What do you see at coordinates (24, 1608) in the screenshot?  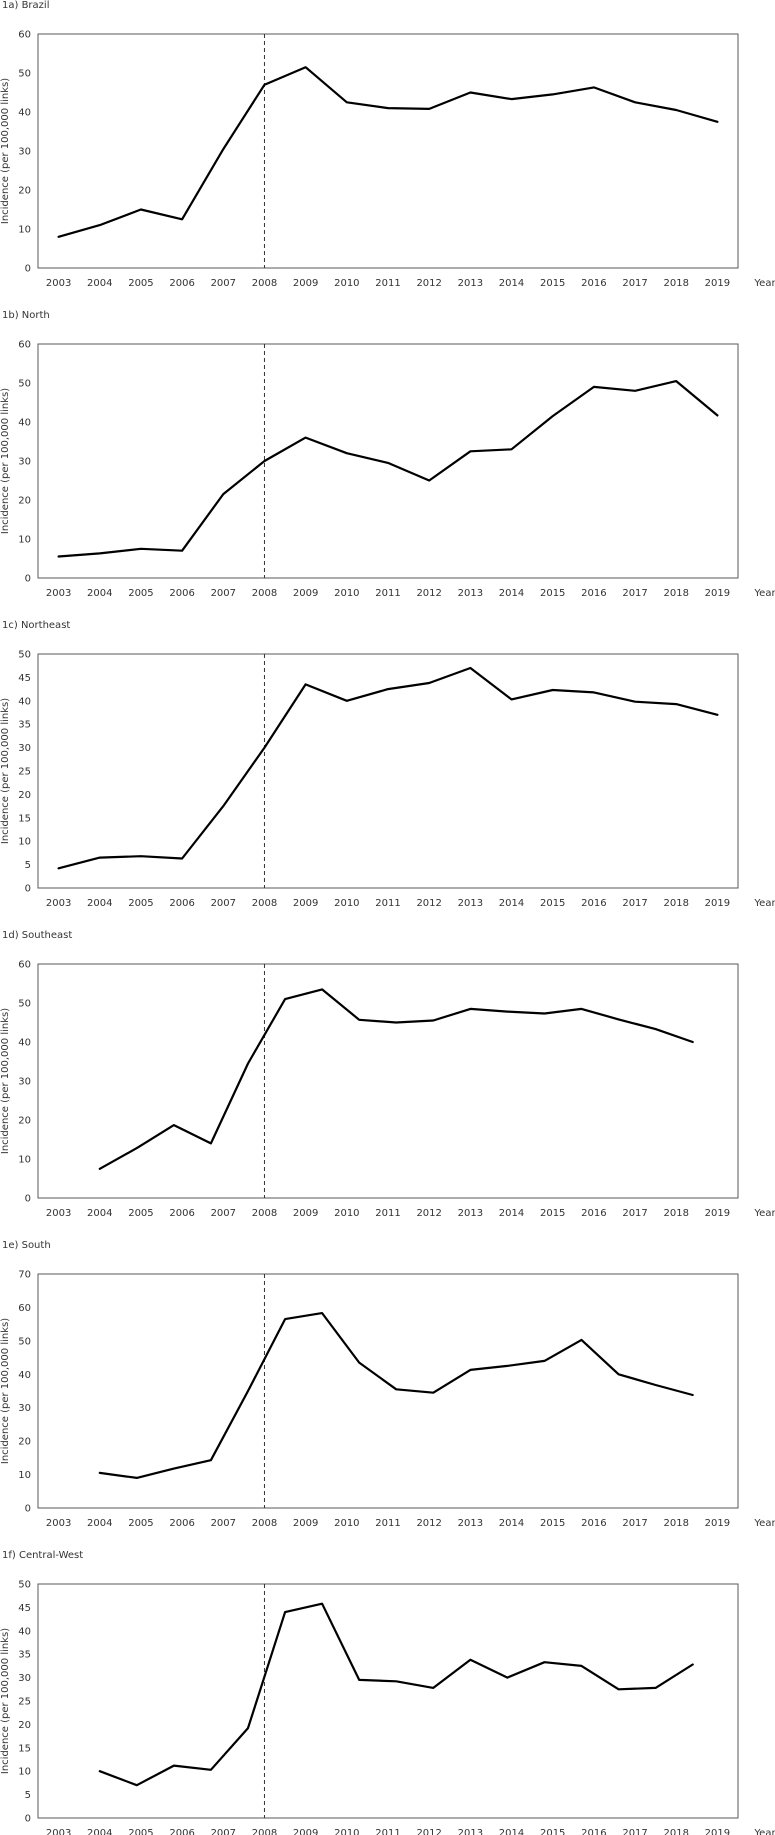 I see `y-tick-label: 45` at bounding box center [24, 1608].